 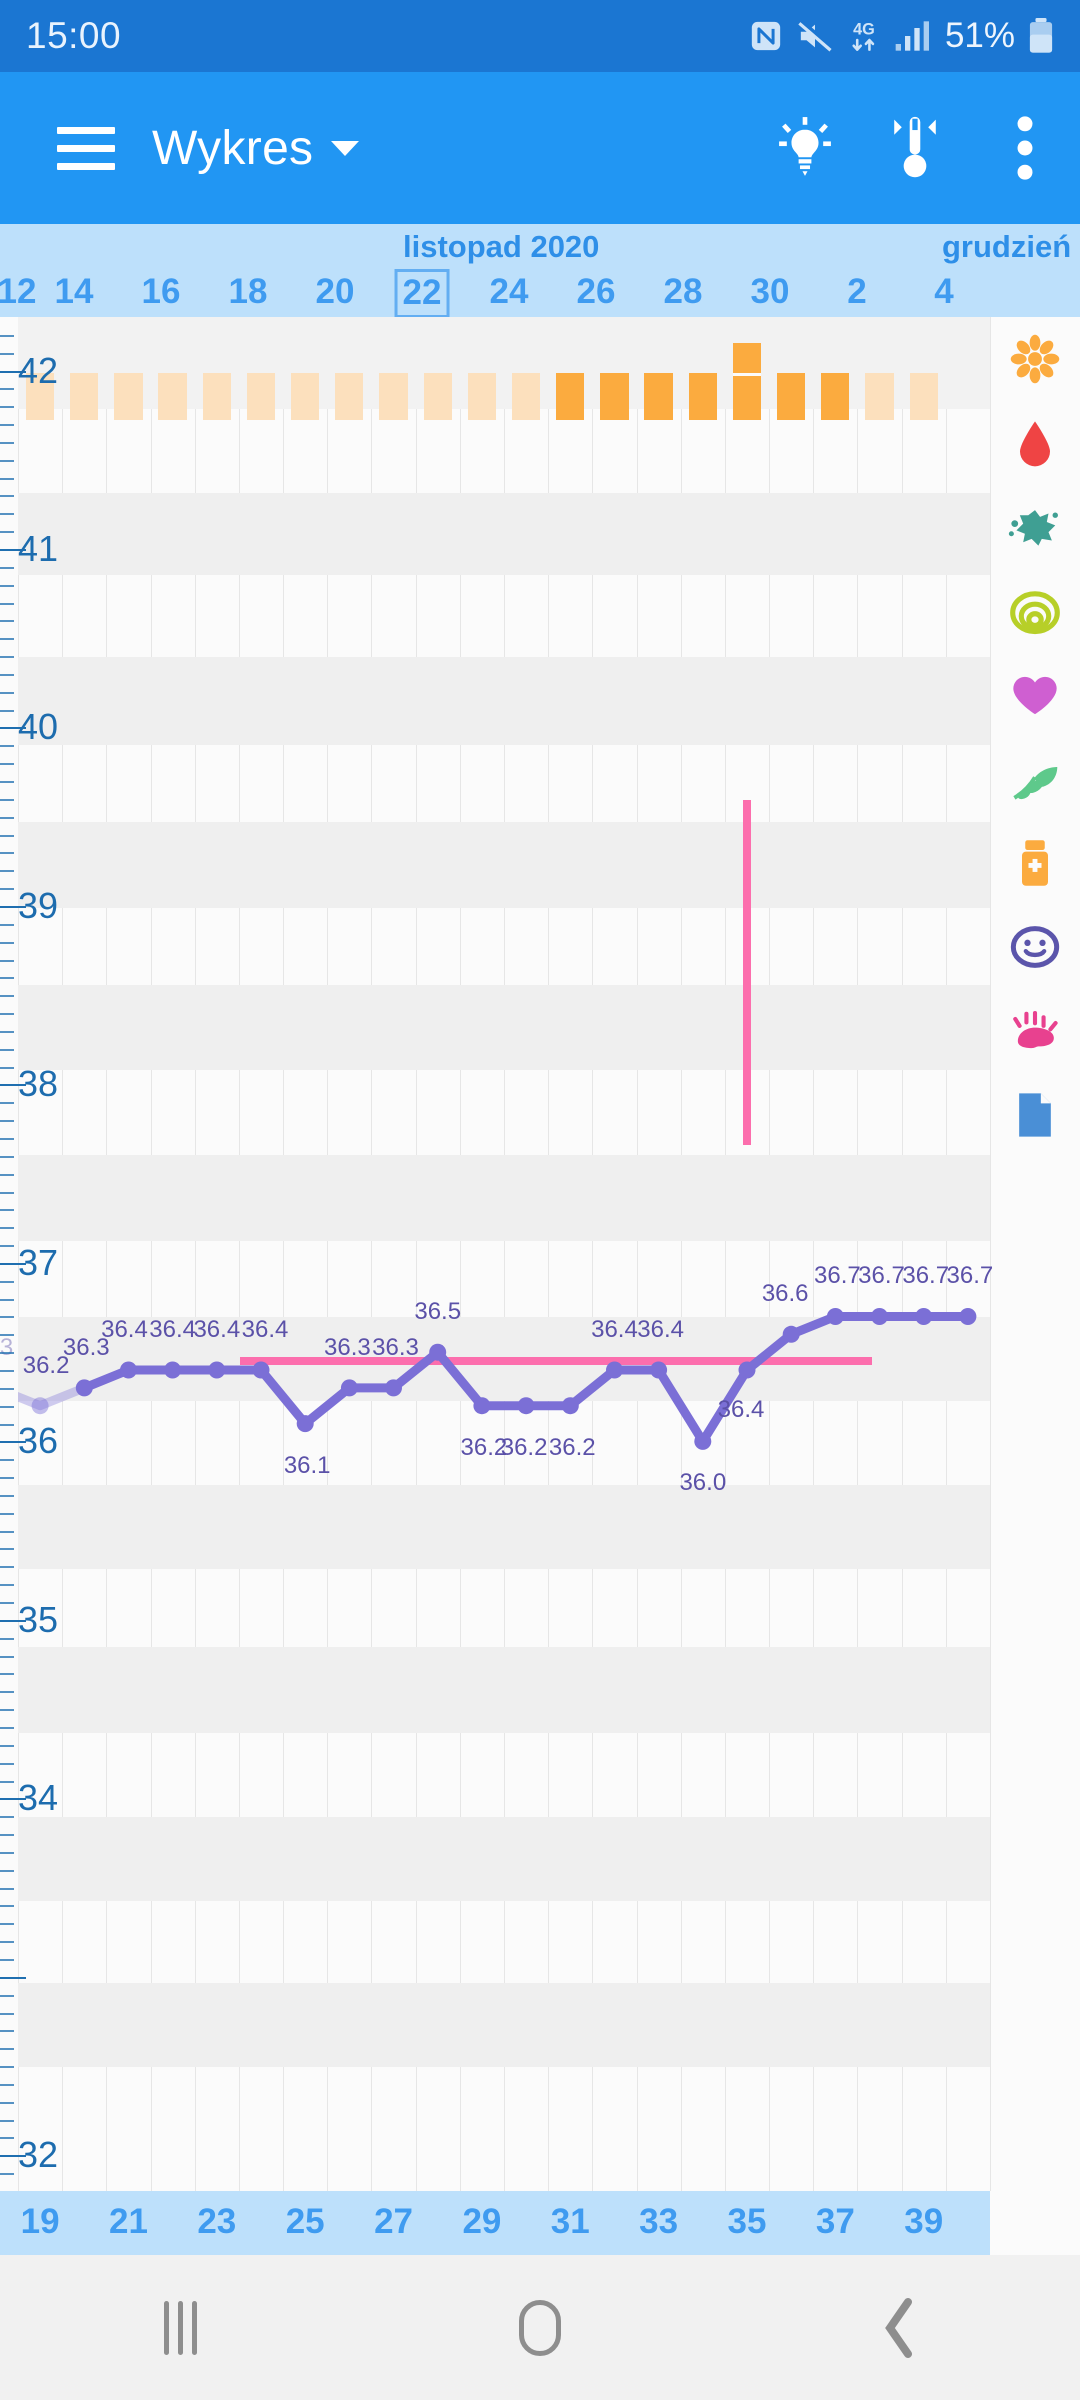 I want to click on grid-band, so click(x=504, y=2025).